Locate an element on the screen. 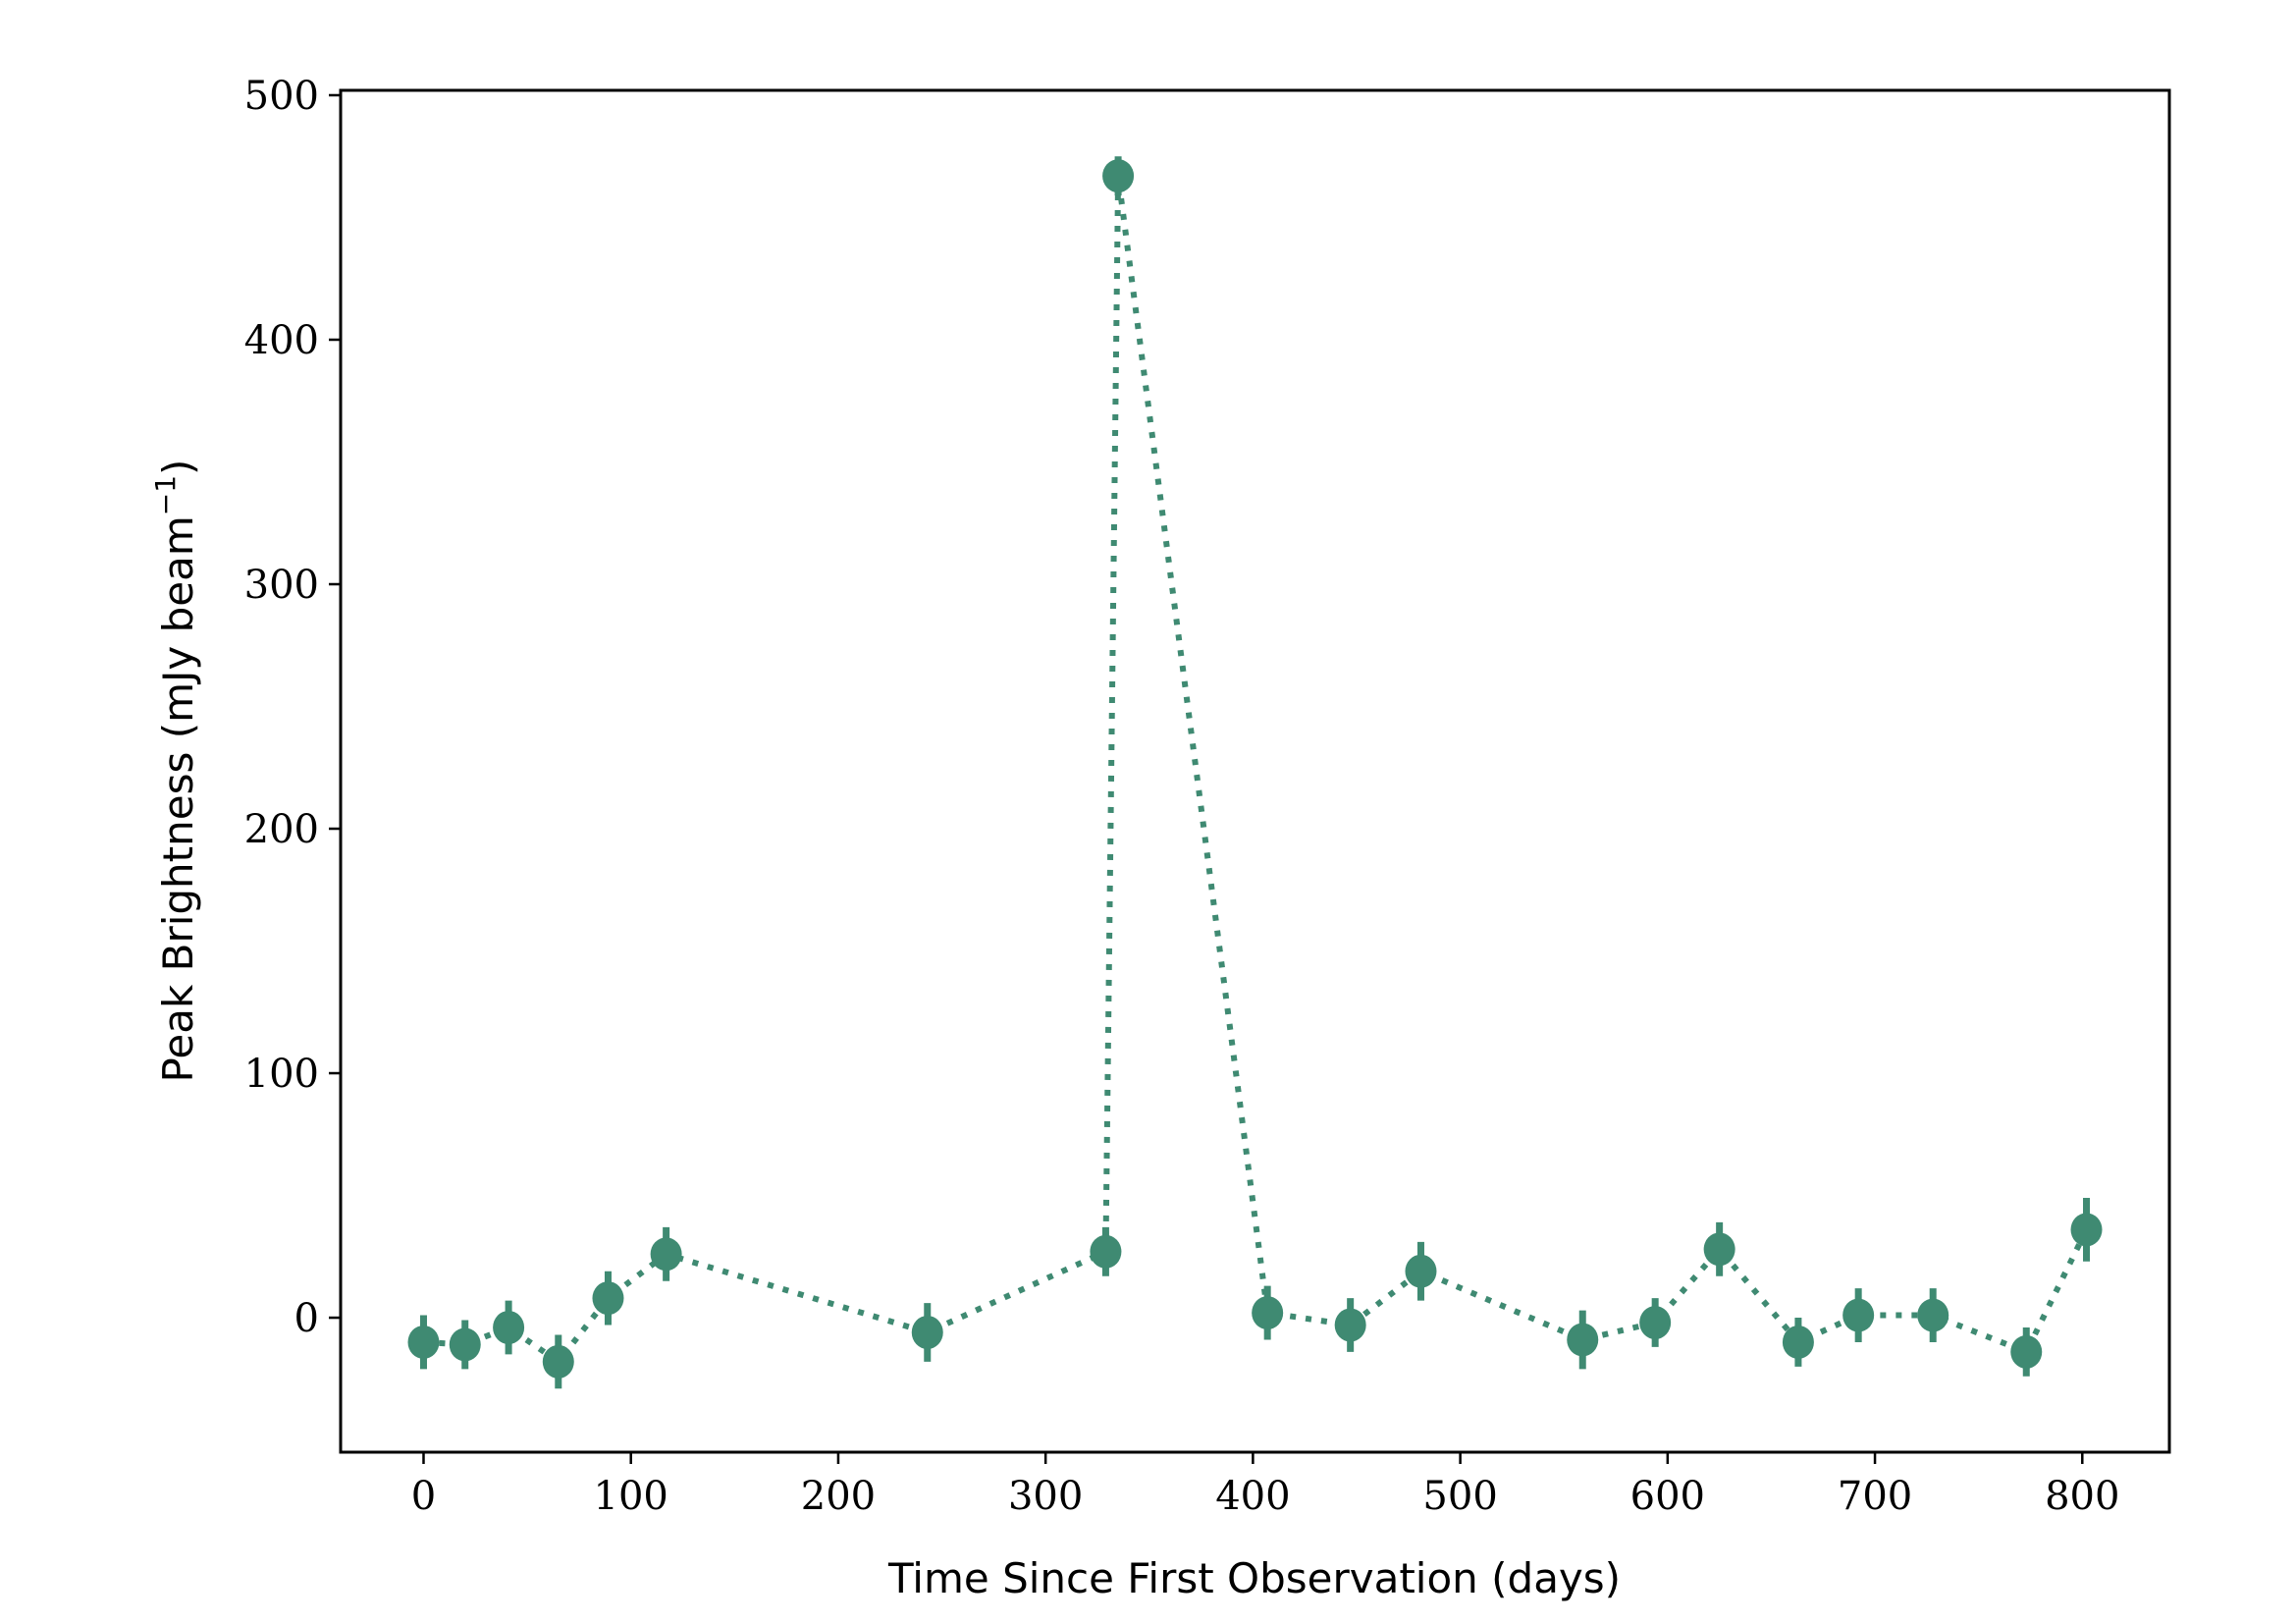 The image size is (2296, 1624). x-tick-label: 400 is located at coordinates (1252, 1496).